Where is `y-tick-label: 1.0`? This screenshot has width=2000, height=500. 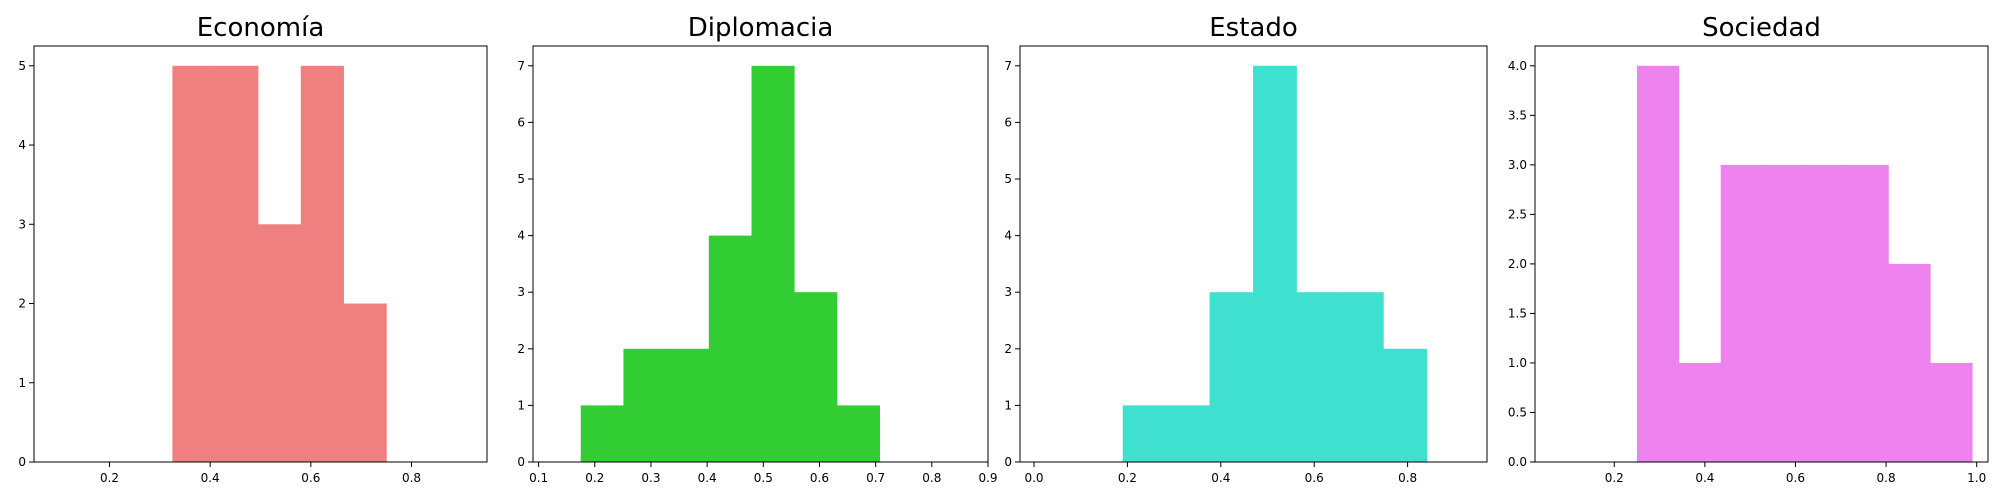
y-tick-label: 1.0 is located at coordinates (1517, 363).